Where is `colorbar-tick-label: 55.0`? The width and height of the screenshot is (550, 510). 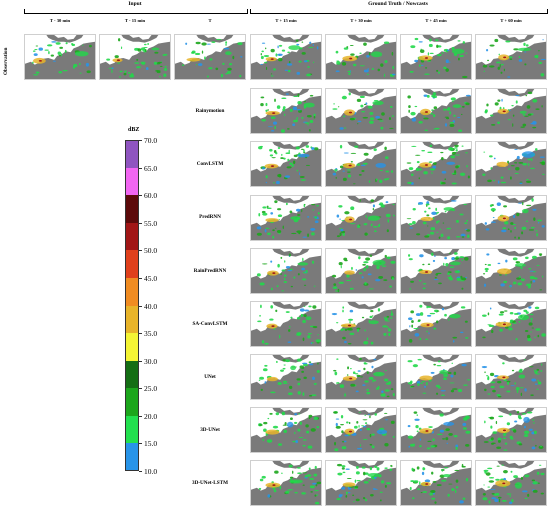 colorbar-tick-label: 55.0 is located at coordinates (151, 223).